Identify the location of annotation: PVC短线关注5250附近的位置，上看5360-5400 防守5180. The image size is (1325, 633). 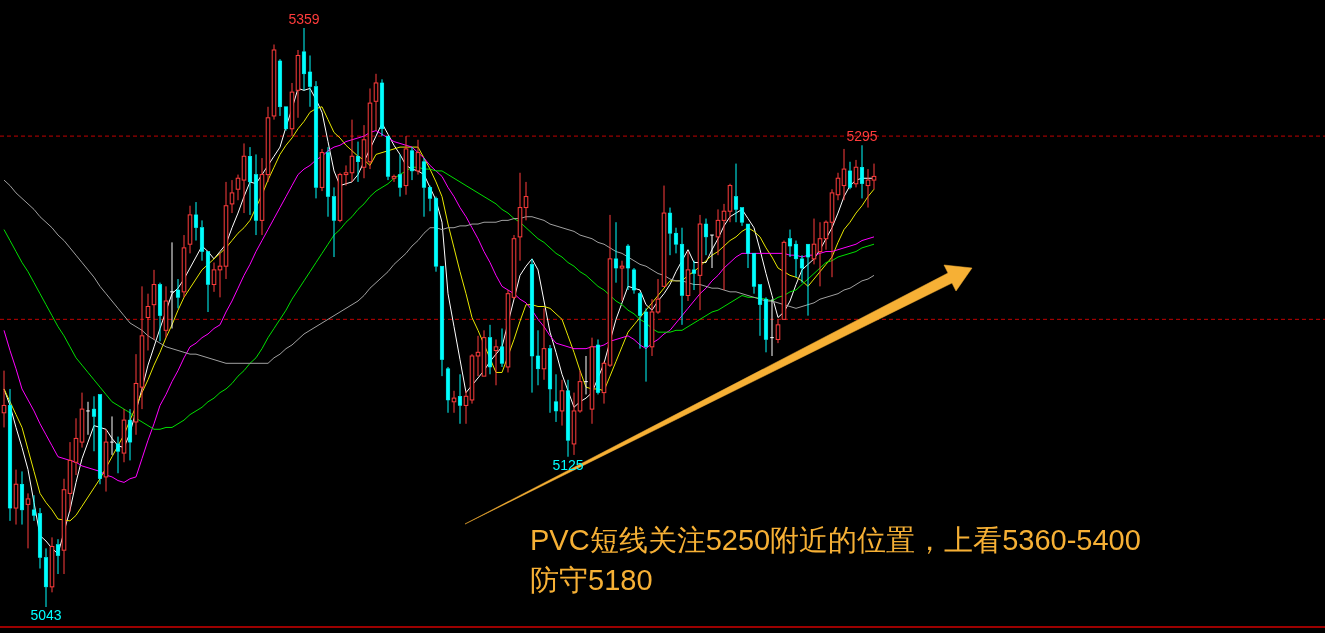
(835, 560).